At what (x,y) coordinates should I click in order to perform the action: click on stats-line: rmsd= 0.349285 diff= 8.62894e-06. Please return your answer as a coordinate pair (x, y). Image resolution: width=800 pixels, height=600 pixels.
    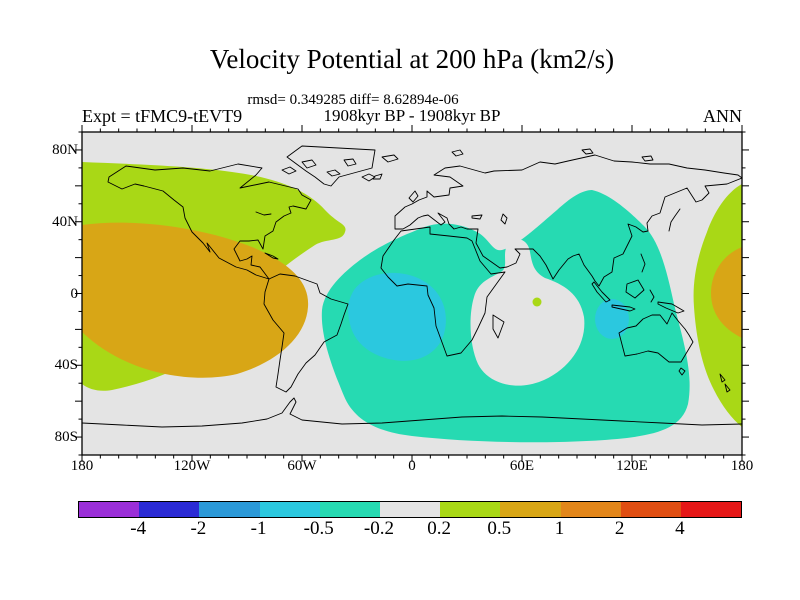
    Looking at the image, I should click on (353, 100).